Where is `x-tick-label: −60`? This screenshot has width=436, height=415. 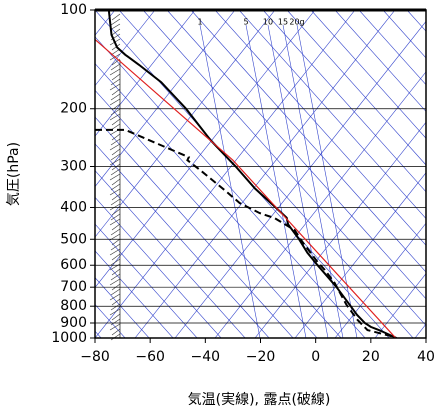 x-tick-label: −60 is located at coordinates (150, 357).